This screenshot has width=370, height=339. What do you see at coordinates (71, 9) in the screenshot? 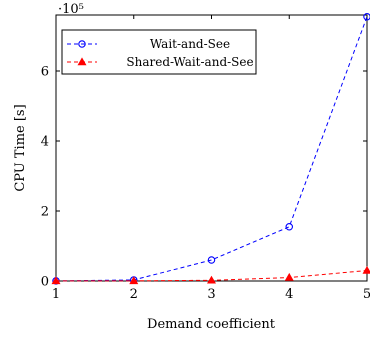
I see `y-multiplier-label: ·10⁵` at bounding box center [71, 9].